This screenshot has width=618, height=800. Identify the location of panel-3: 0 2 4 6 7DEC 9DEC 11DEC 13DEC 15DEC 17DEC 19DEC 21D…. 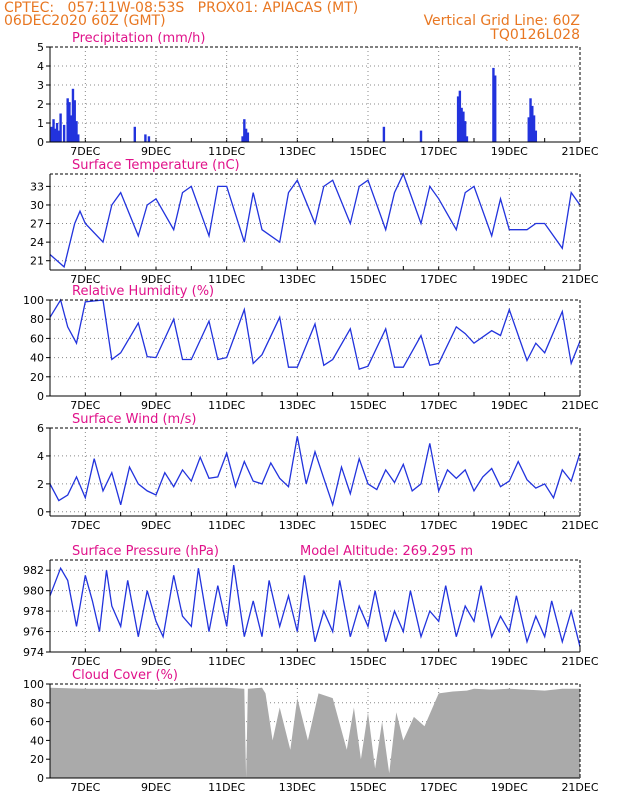
(318, 472).